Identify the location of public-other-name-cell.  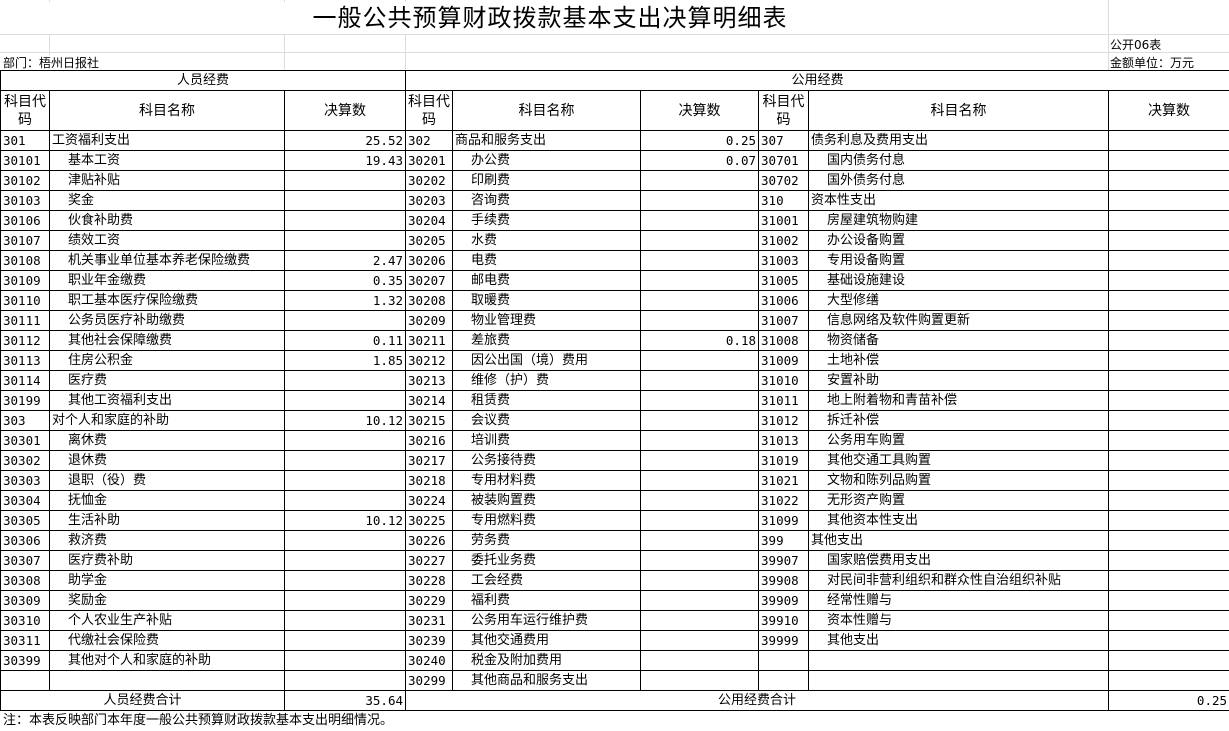
(959, 680).